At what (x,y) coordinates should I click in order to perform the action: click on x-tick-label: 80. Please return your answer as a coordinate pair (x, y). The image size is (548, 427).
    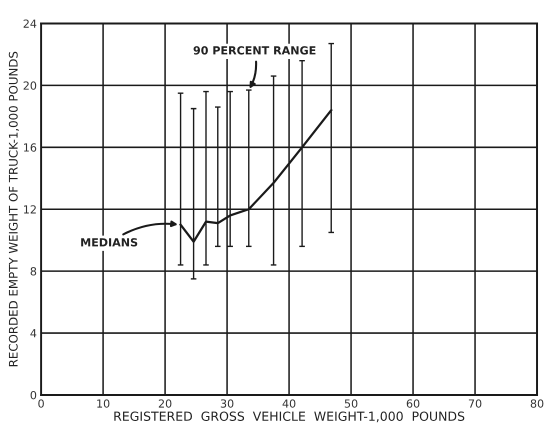
    Looking at the image, I should click on (537, 403).